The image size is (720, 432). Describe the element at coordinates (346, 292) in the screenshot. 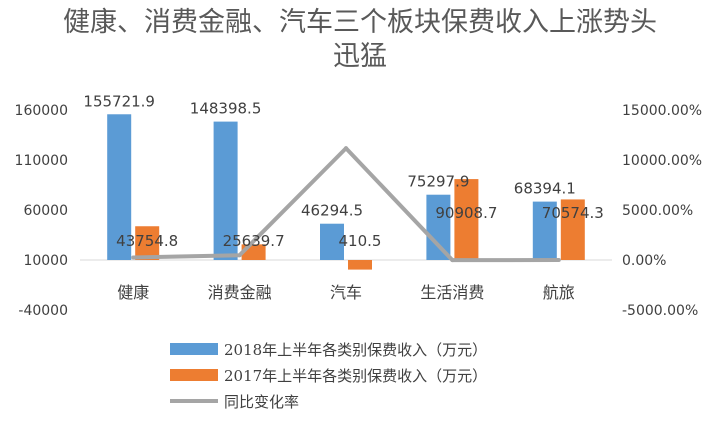

I see `category-label: 汽车` at that location.